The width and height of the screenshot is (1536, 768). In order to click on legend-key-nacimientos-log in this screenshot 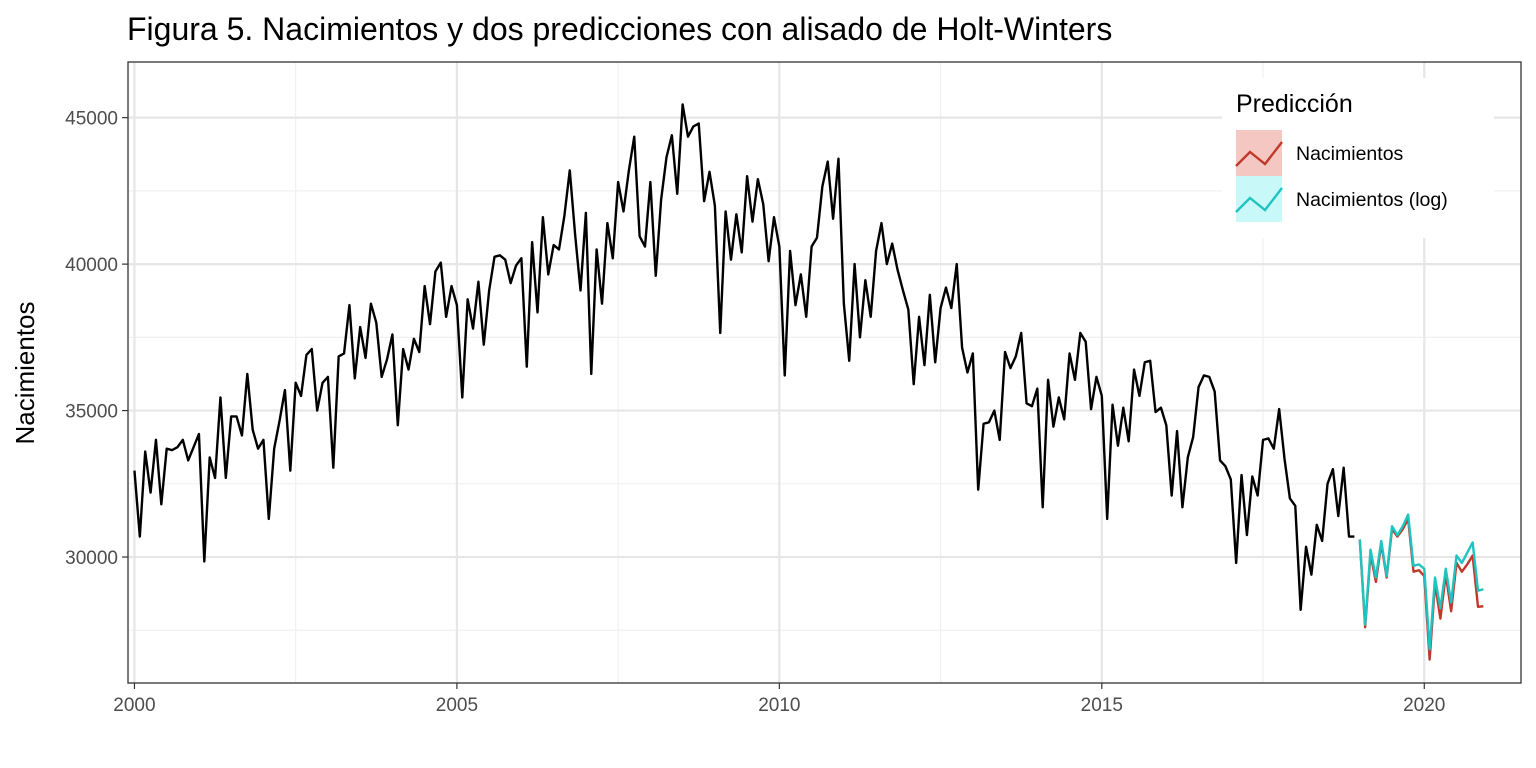, I will do `click(1259, 199)`.